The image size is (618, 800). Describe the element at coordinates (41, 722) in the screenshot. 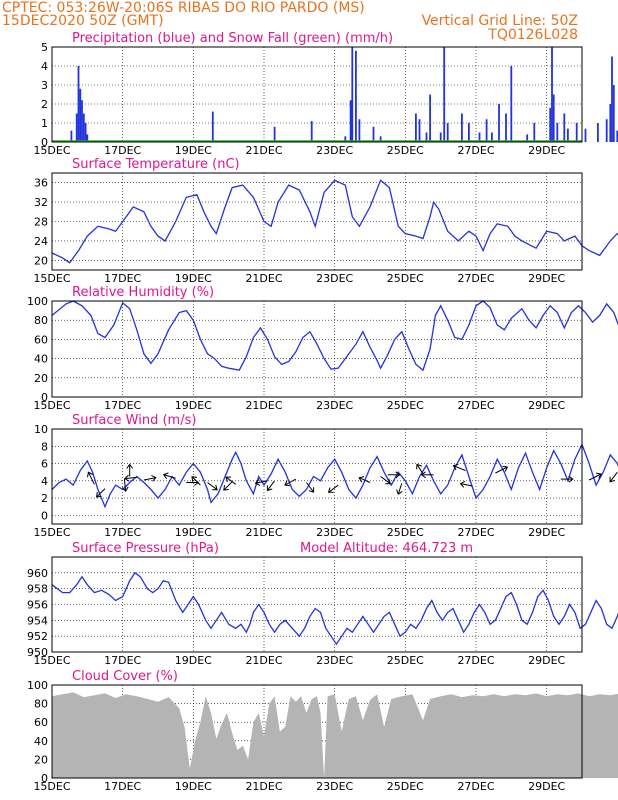

I see `y-tick-label: 60` at that location.